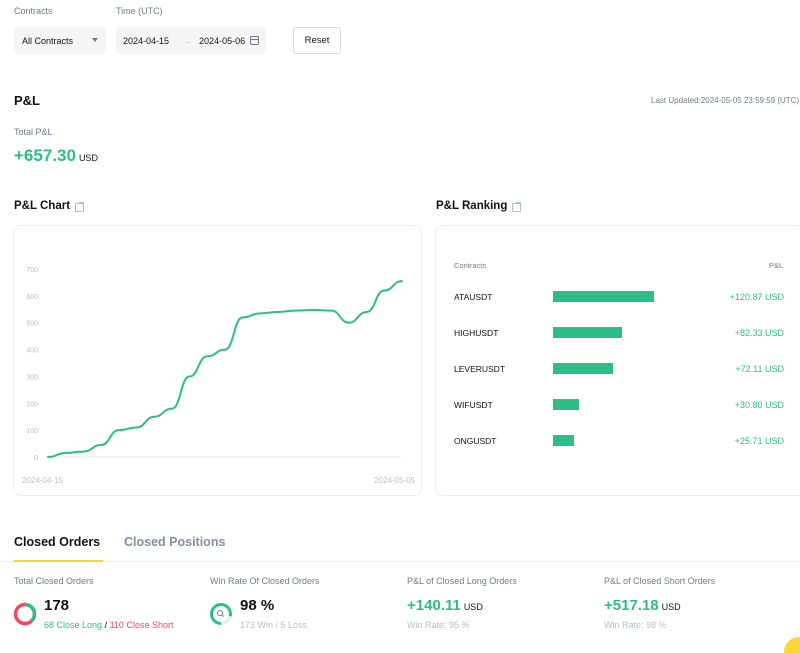 Image resolution: width=800 pixels, height=653 pixels. Describe the element at coordinates (470, 265) in the screenshot. I see `ranking-col-contracts: Contracts` at that location.